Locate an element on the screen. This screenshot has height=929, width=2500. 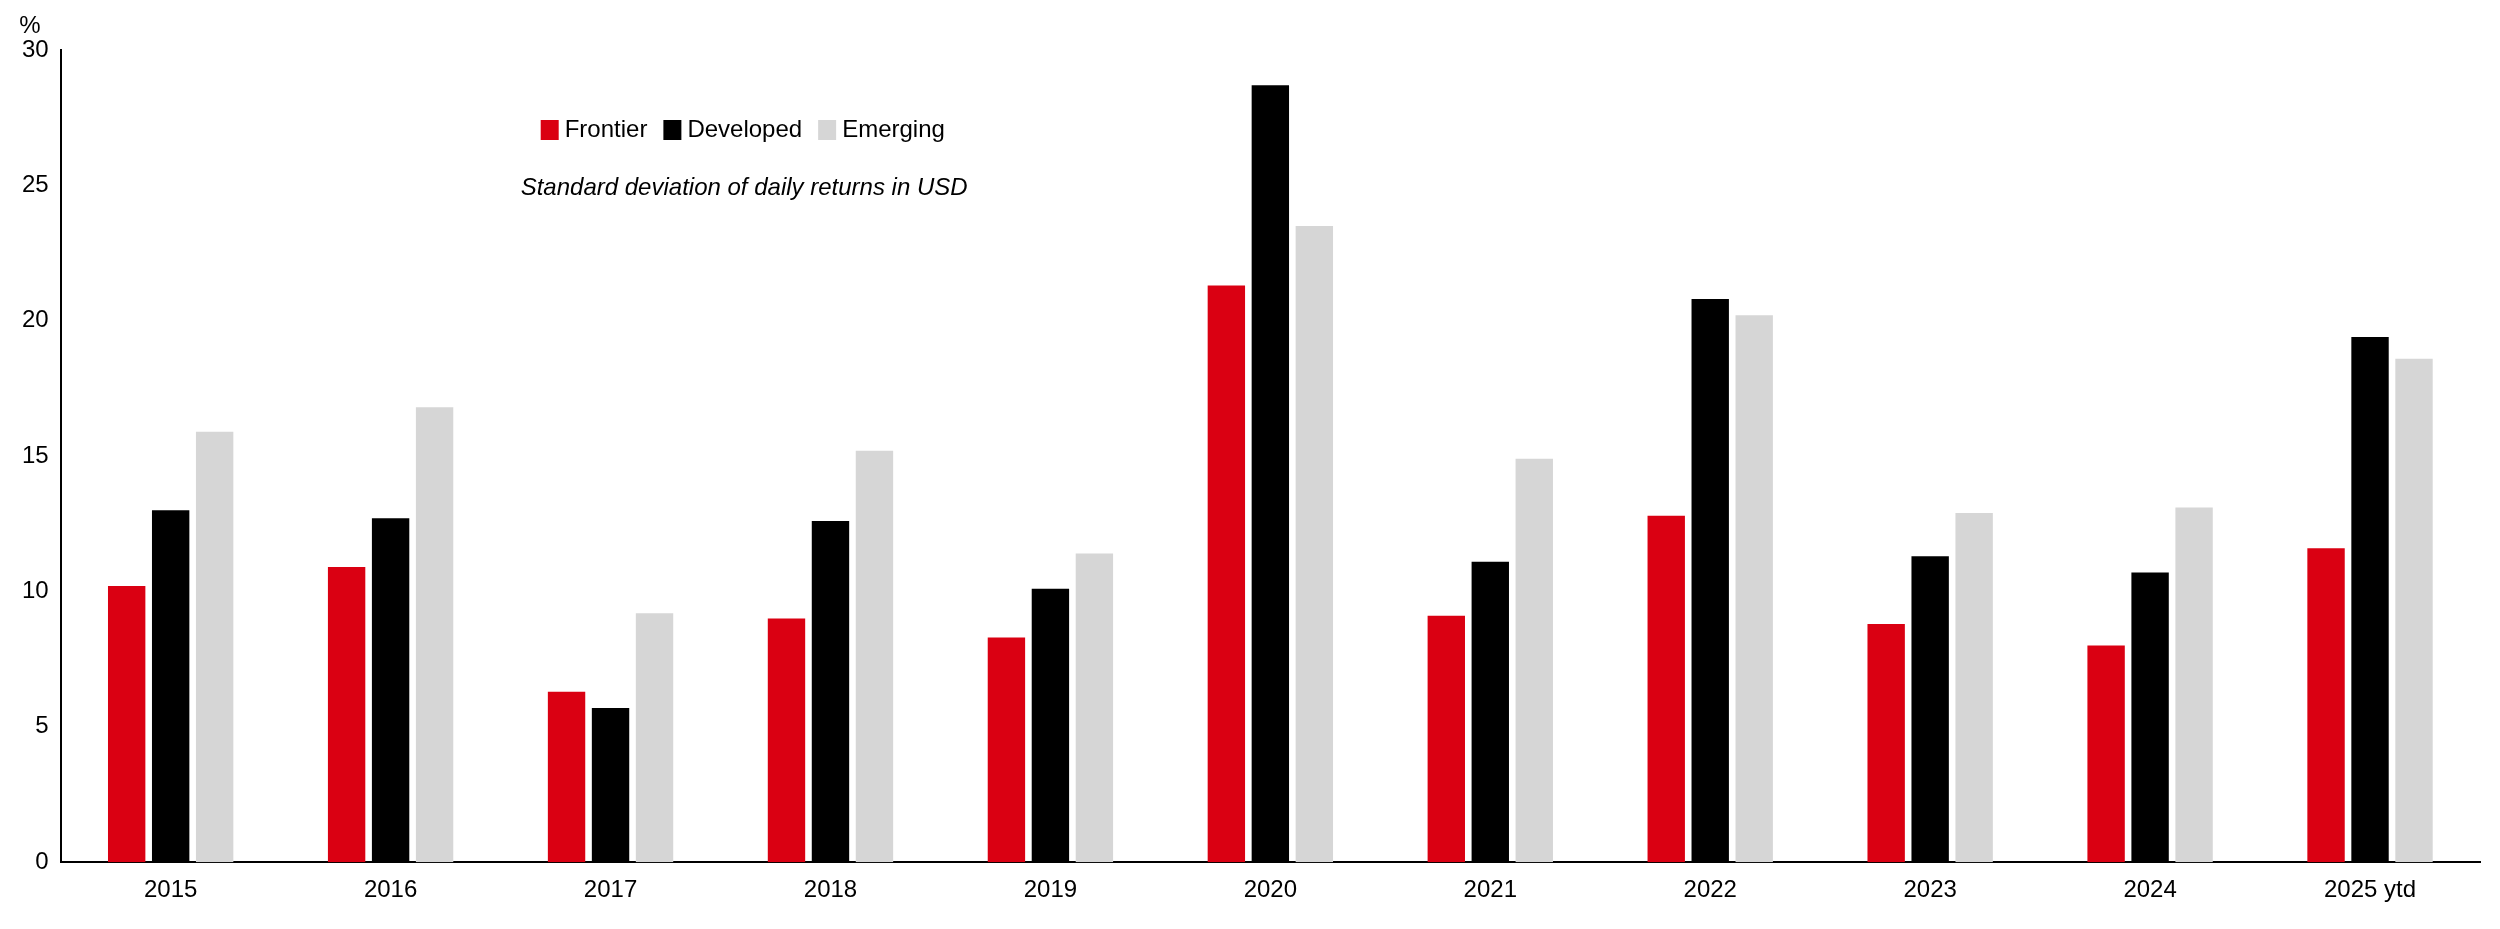
y-tick-label: 20 is located at coordinates (35, 319).